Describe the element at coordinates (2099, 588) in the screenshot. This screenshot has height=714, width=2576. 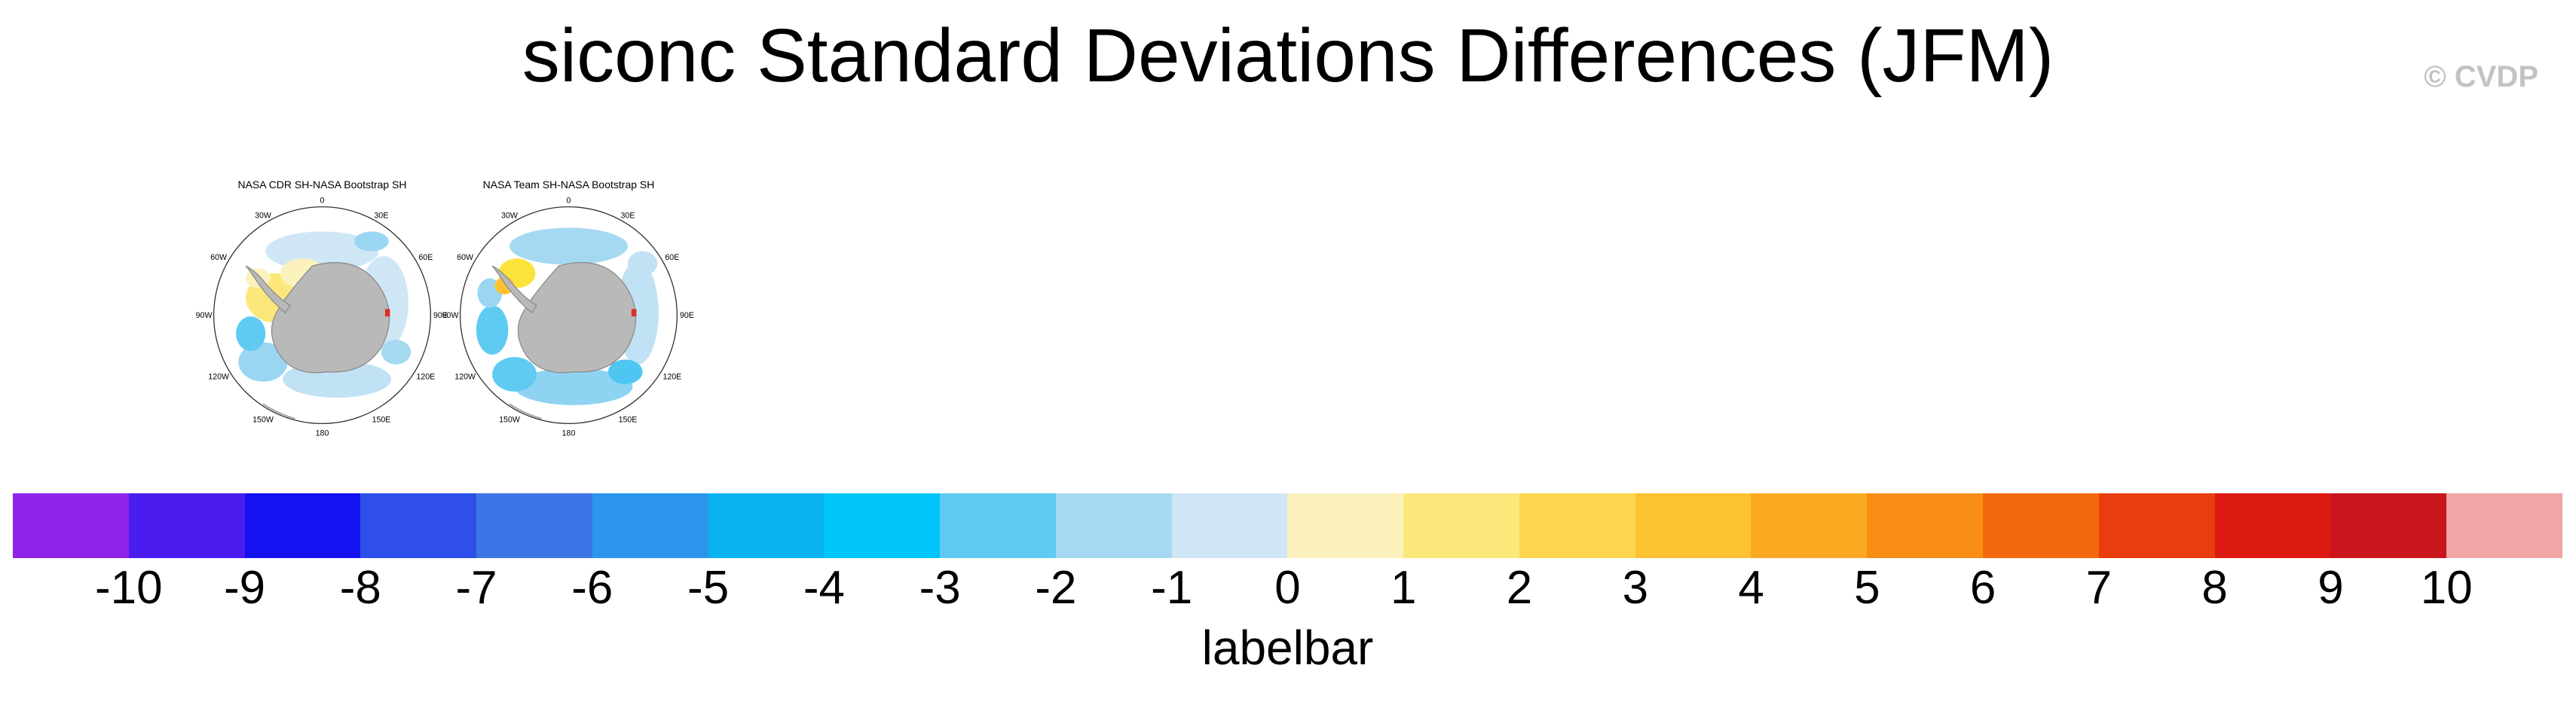
I see `colorbar-tick-label: 7` at that location.